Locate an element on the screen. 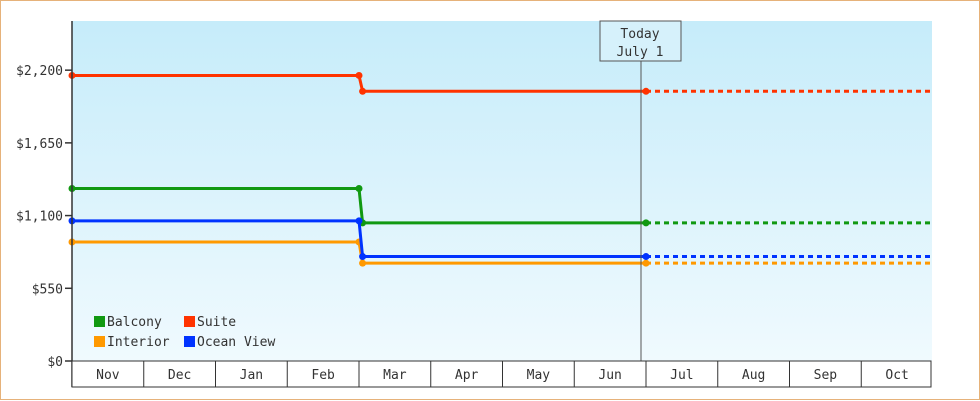 This screenshot has width=980, height=401. month-label: Jan is located at coordinates (251, 375).